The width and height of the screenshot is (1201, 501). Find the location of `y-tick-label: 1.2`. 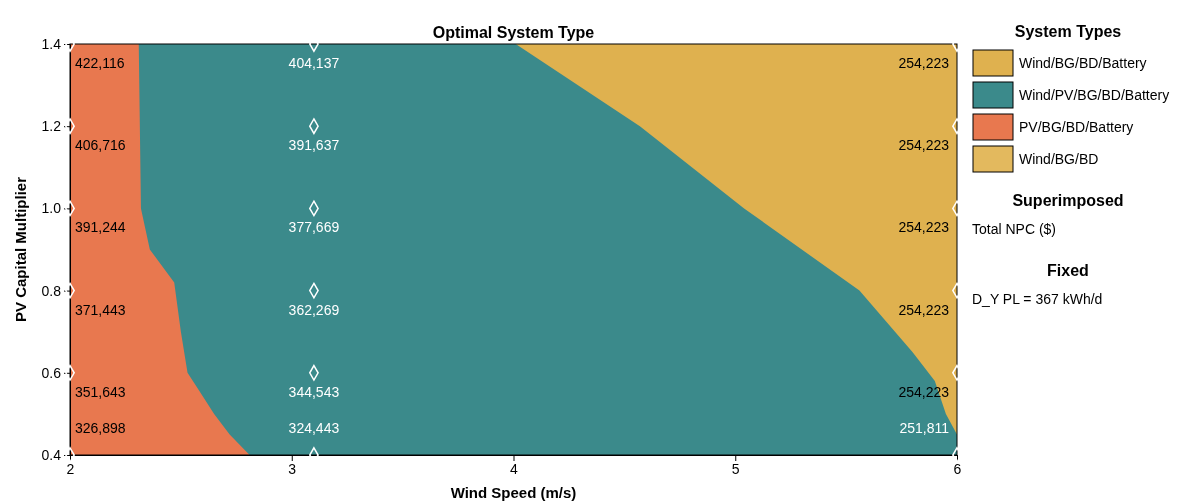

y-tick-label: 1.2 is located at coordinates (51, 126).